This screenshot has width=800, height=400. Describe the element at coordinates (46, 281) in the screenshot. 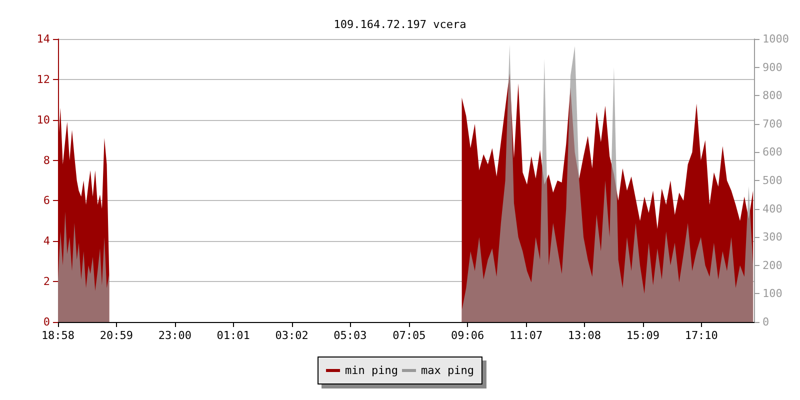

I see `y-tick-label: 2` at that location.